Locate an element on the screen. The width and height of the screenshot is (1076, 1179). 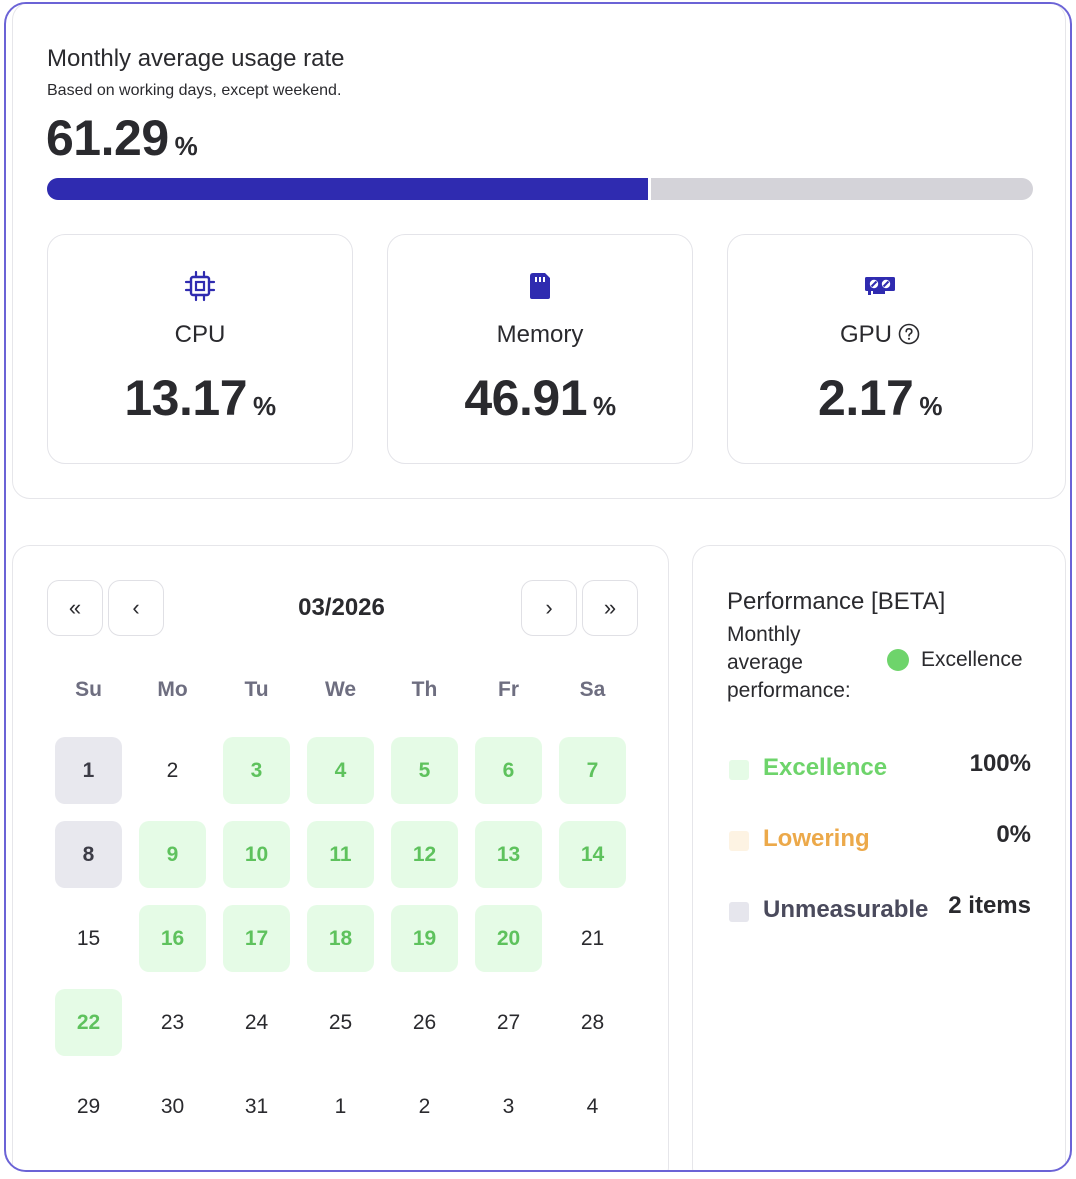
metric-number-memory: 46.91 is located at coordinates (525, 398).